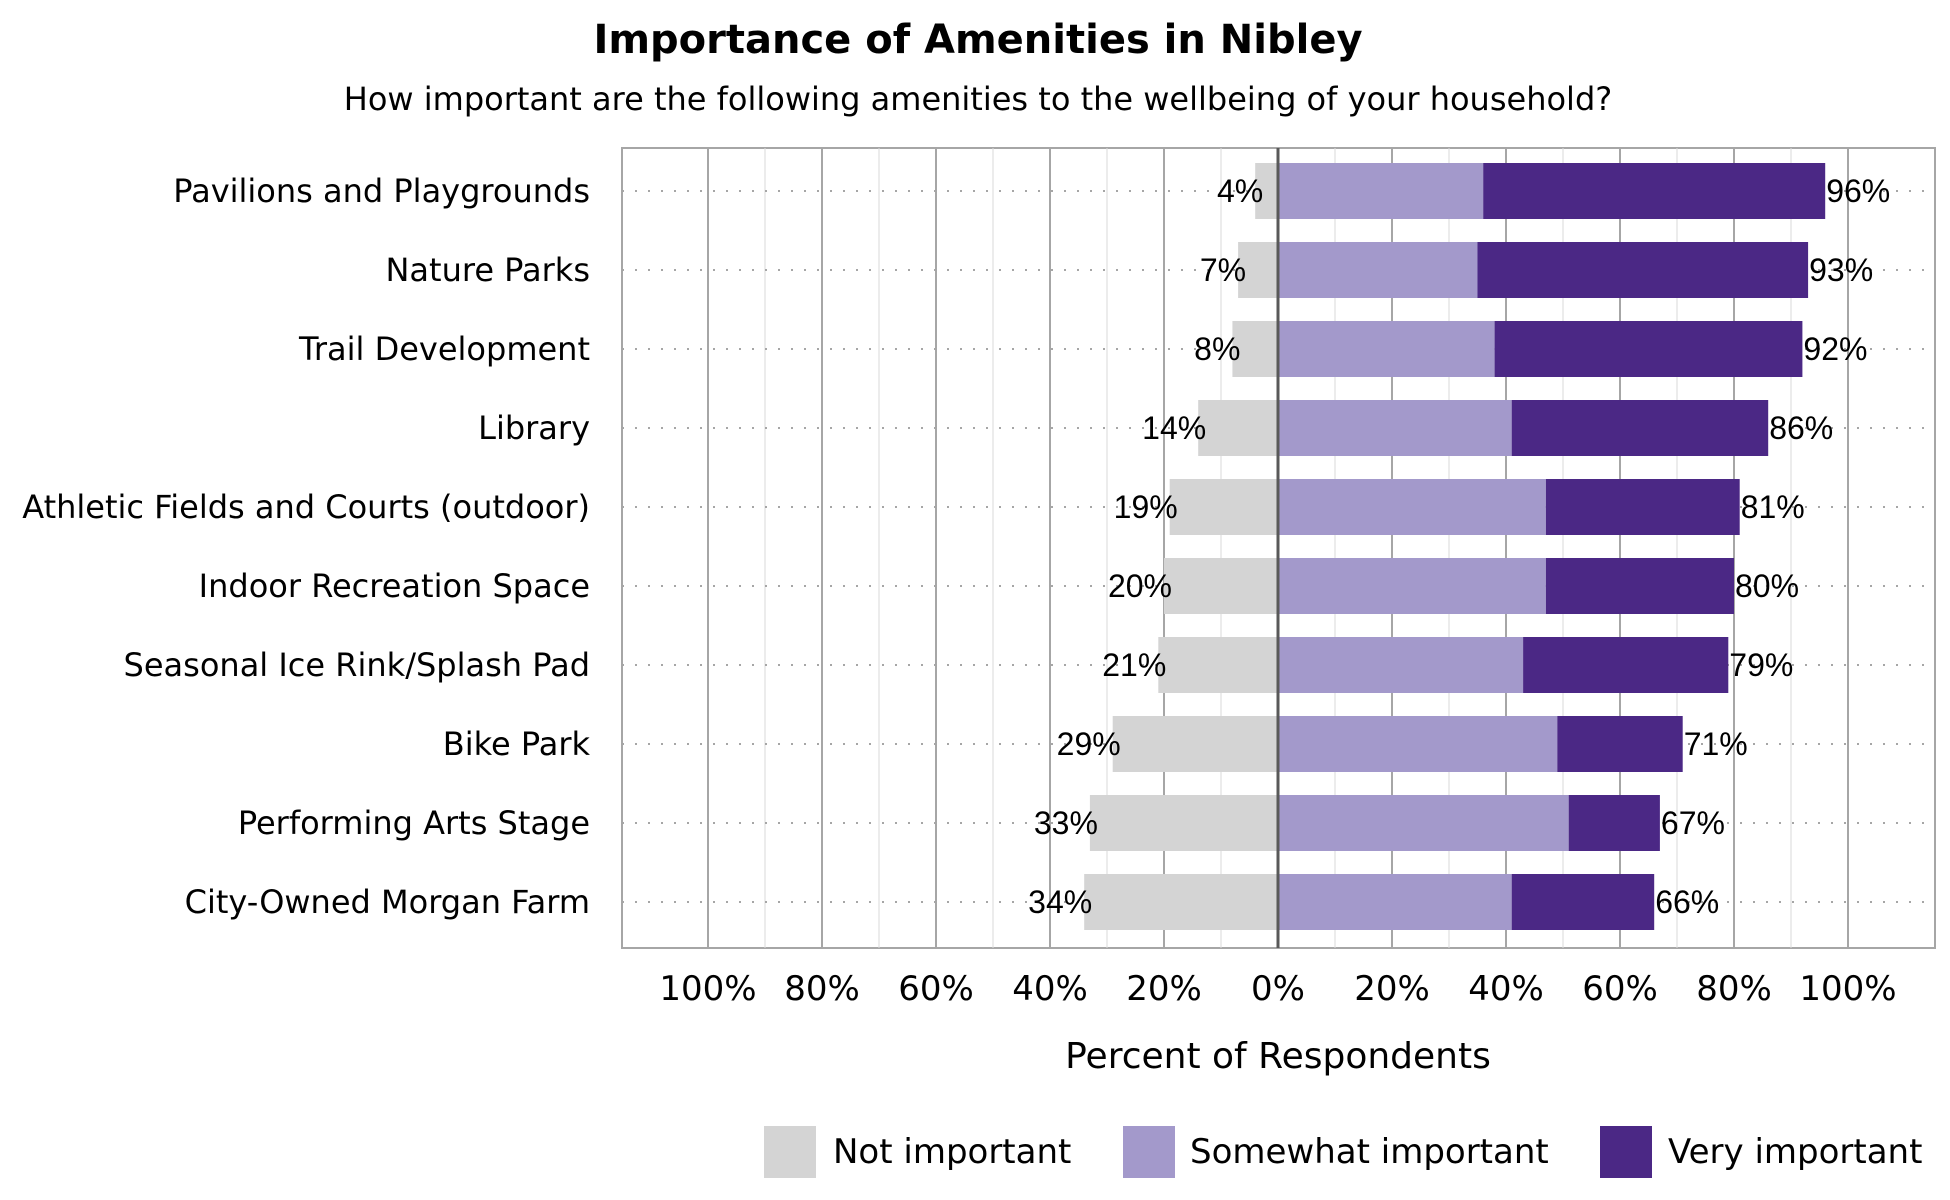 This screenshot has height=1200, width=1950. I want to click on right-data-label: 92%, so click(1835, 349).